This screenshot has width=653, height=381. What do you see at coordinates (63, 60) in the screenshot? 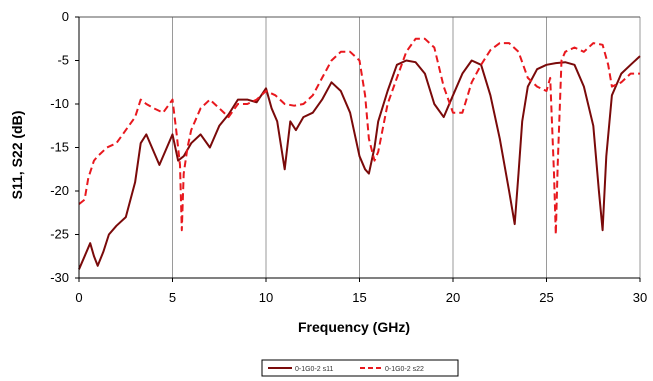
I see `y-tick-label: -5` at bounding box center [63, 60].